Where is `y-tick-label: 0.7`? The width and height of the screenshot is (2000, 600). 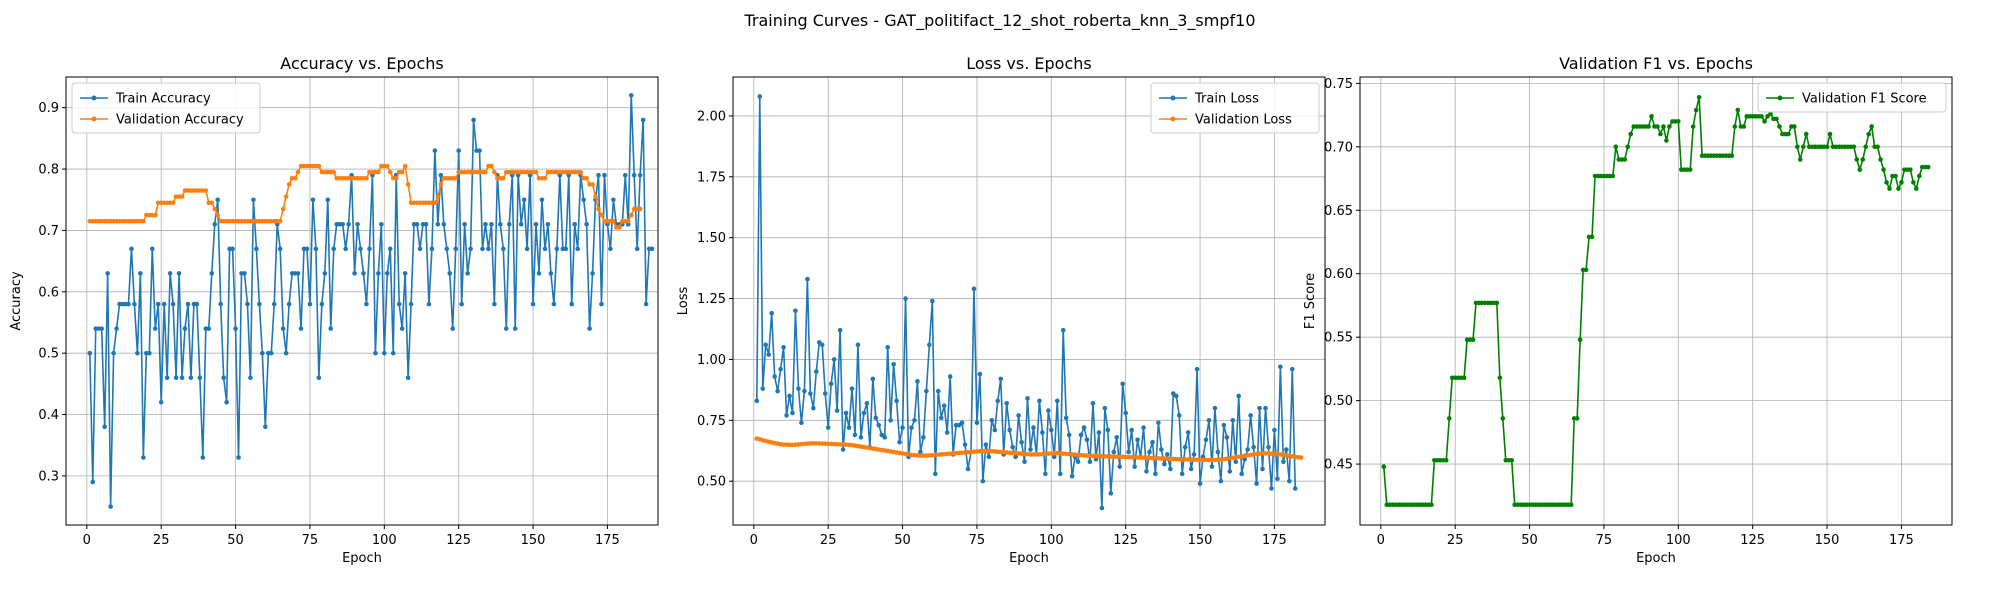 y-tick-label: 0.7 is located at coordinates (48, 231).